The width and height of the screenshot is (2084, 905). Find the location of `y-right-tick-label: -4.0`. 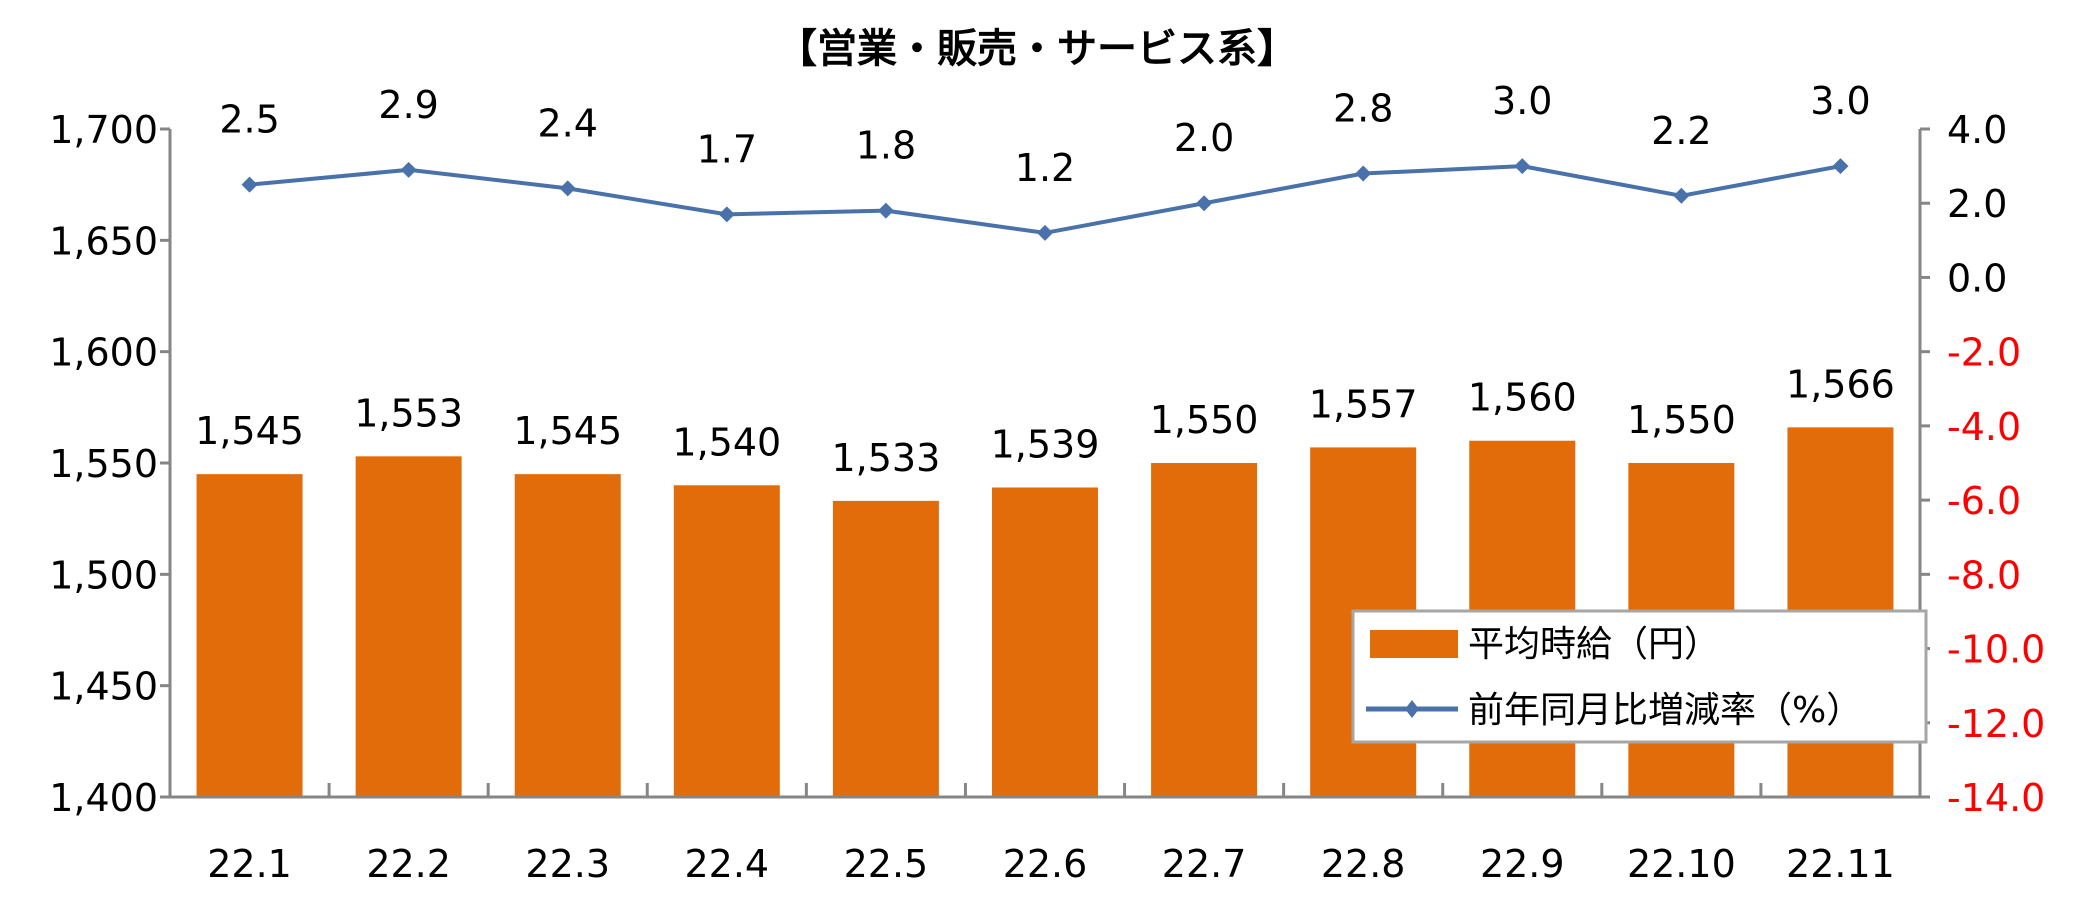

y-right-tick-label: -4.0 is located at coordinates (1984, 427).